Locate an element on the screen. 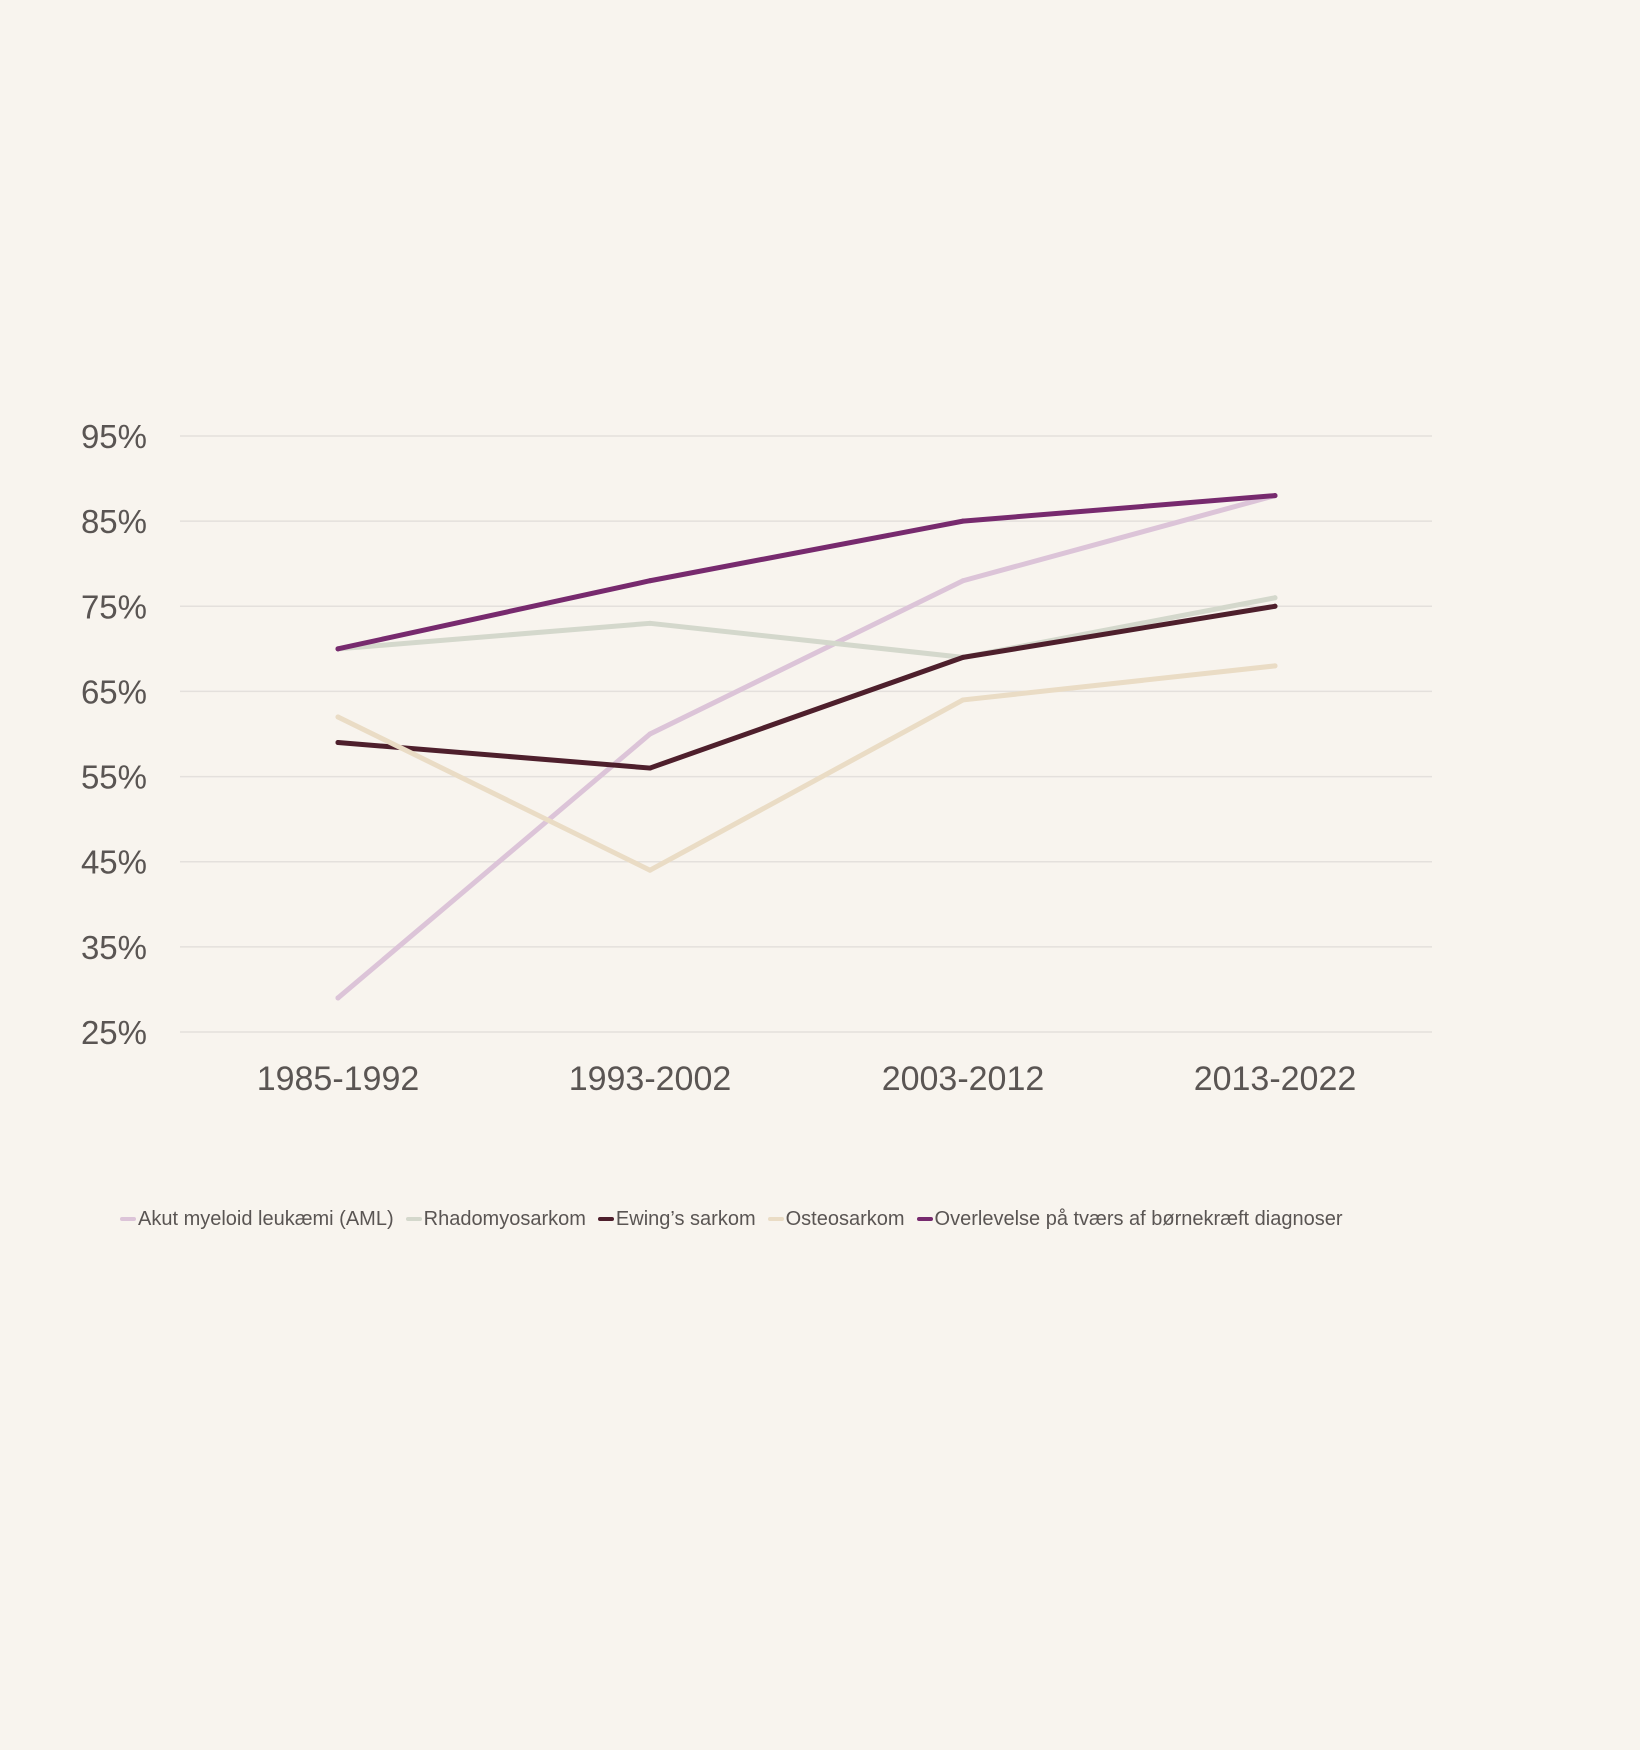 The image size is (1640, 1750). legend-label: Osteosarkom is located at coordinates (845, 1218).